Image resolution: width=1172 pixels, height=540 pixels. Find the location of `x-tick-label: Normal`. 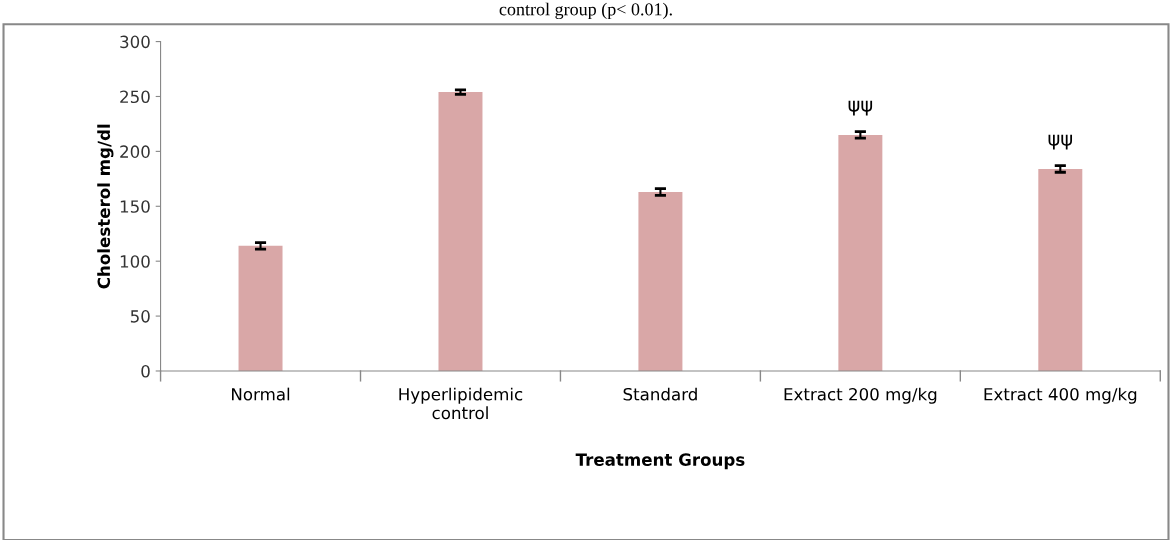

x-tick-label: Normal is located at coordinates (261, 394).